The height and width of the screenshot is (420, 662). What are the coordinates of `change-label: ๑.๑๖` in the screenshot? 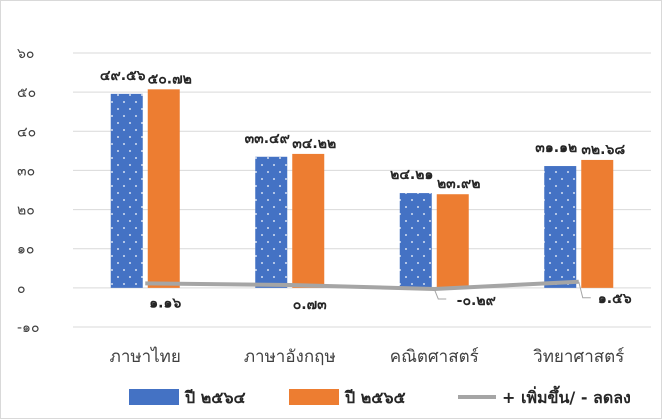 It's located at (165, 303).